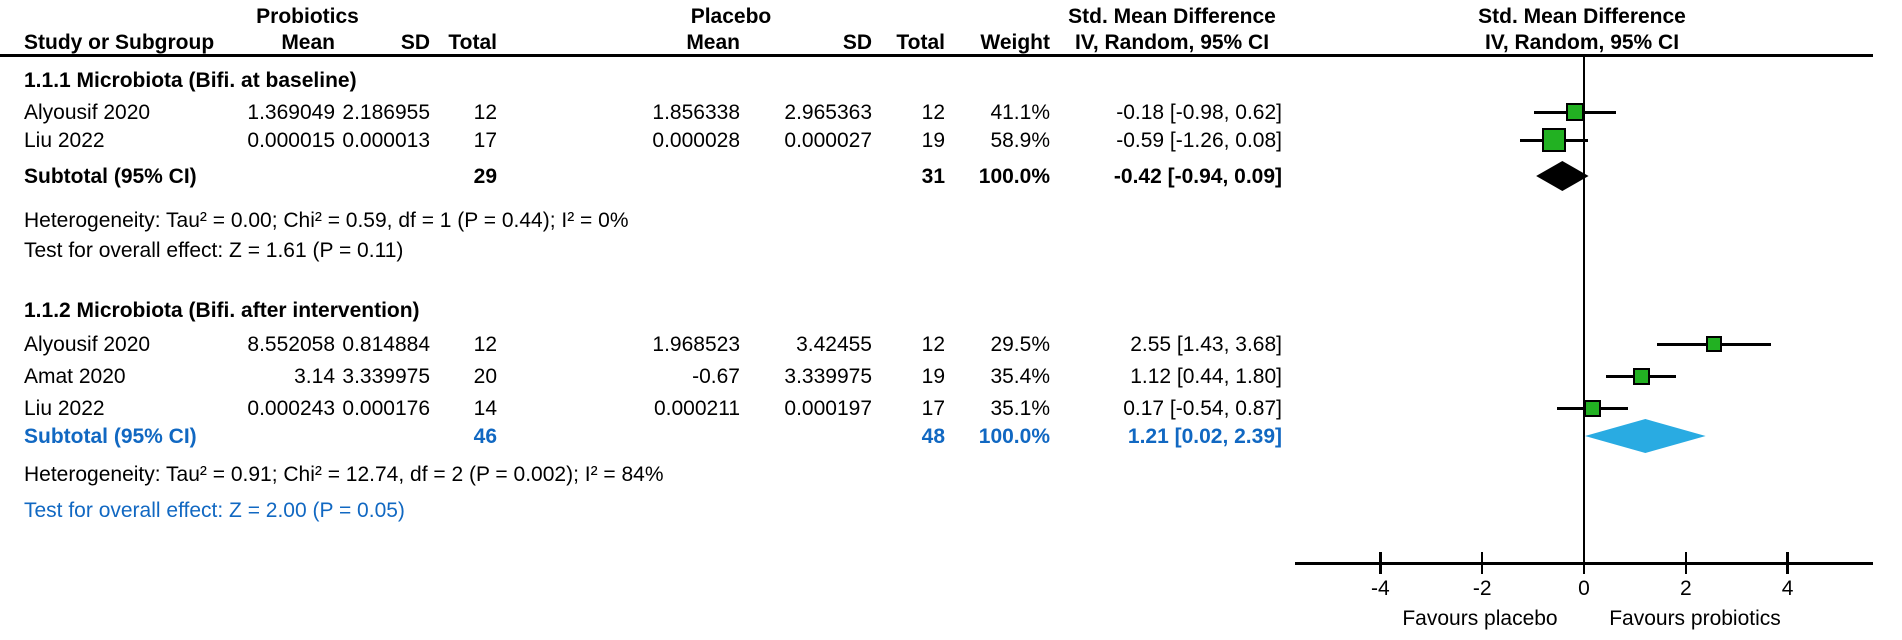 The image size is (1902, 640). What do you see at coordinates (1020, 376) in the screenshot?
I see `study-weight: 35.4%` at bounding box center [1020, 376].